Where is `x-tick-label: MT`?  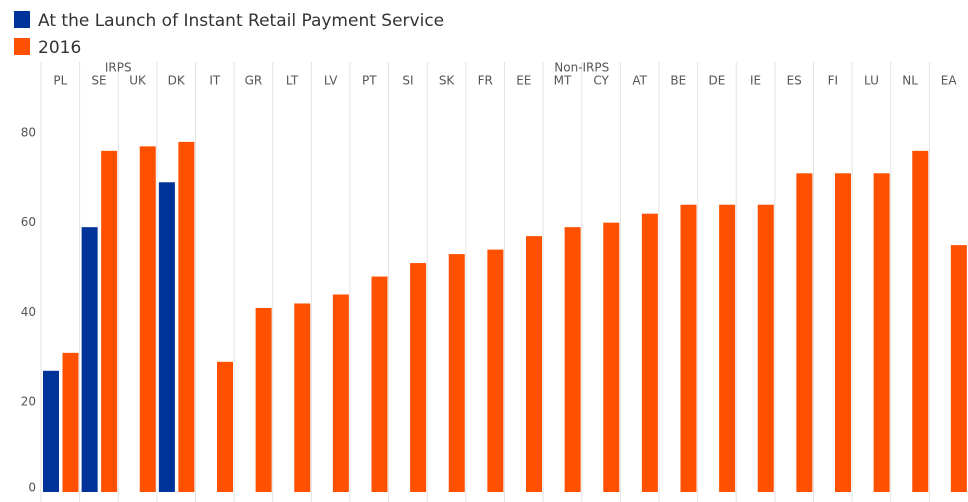 x-tick-label: MT is located at coordinates (563, 81).